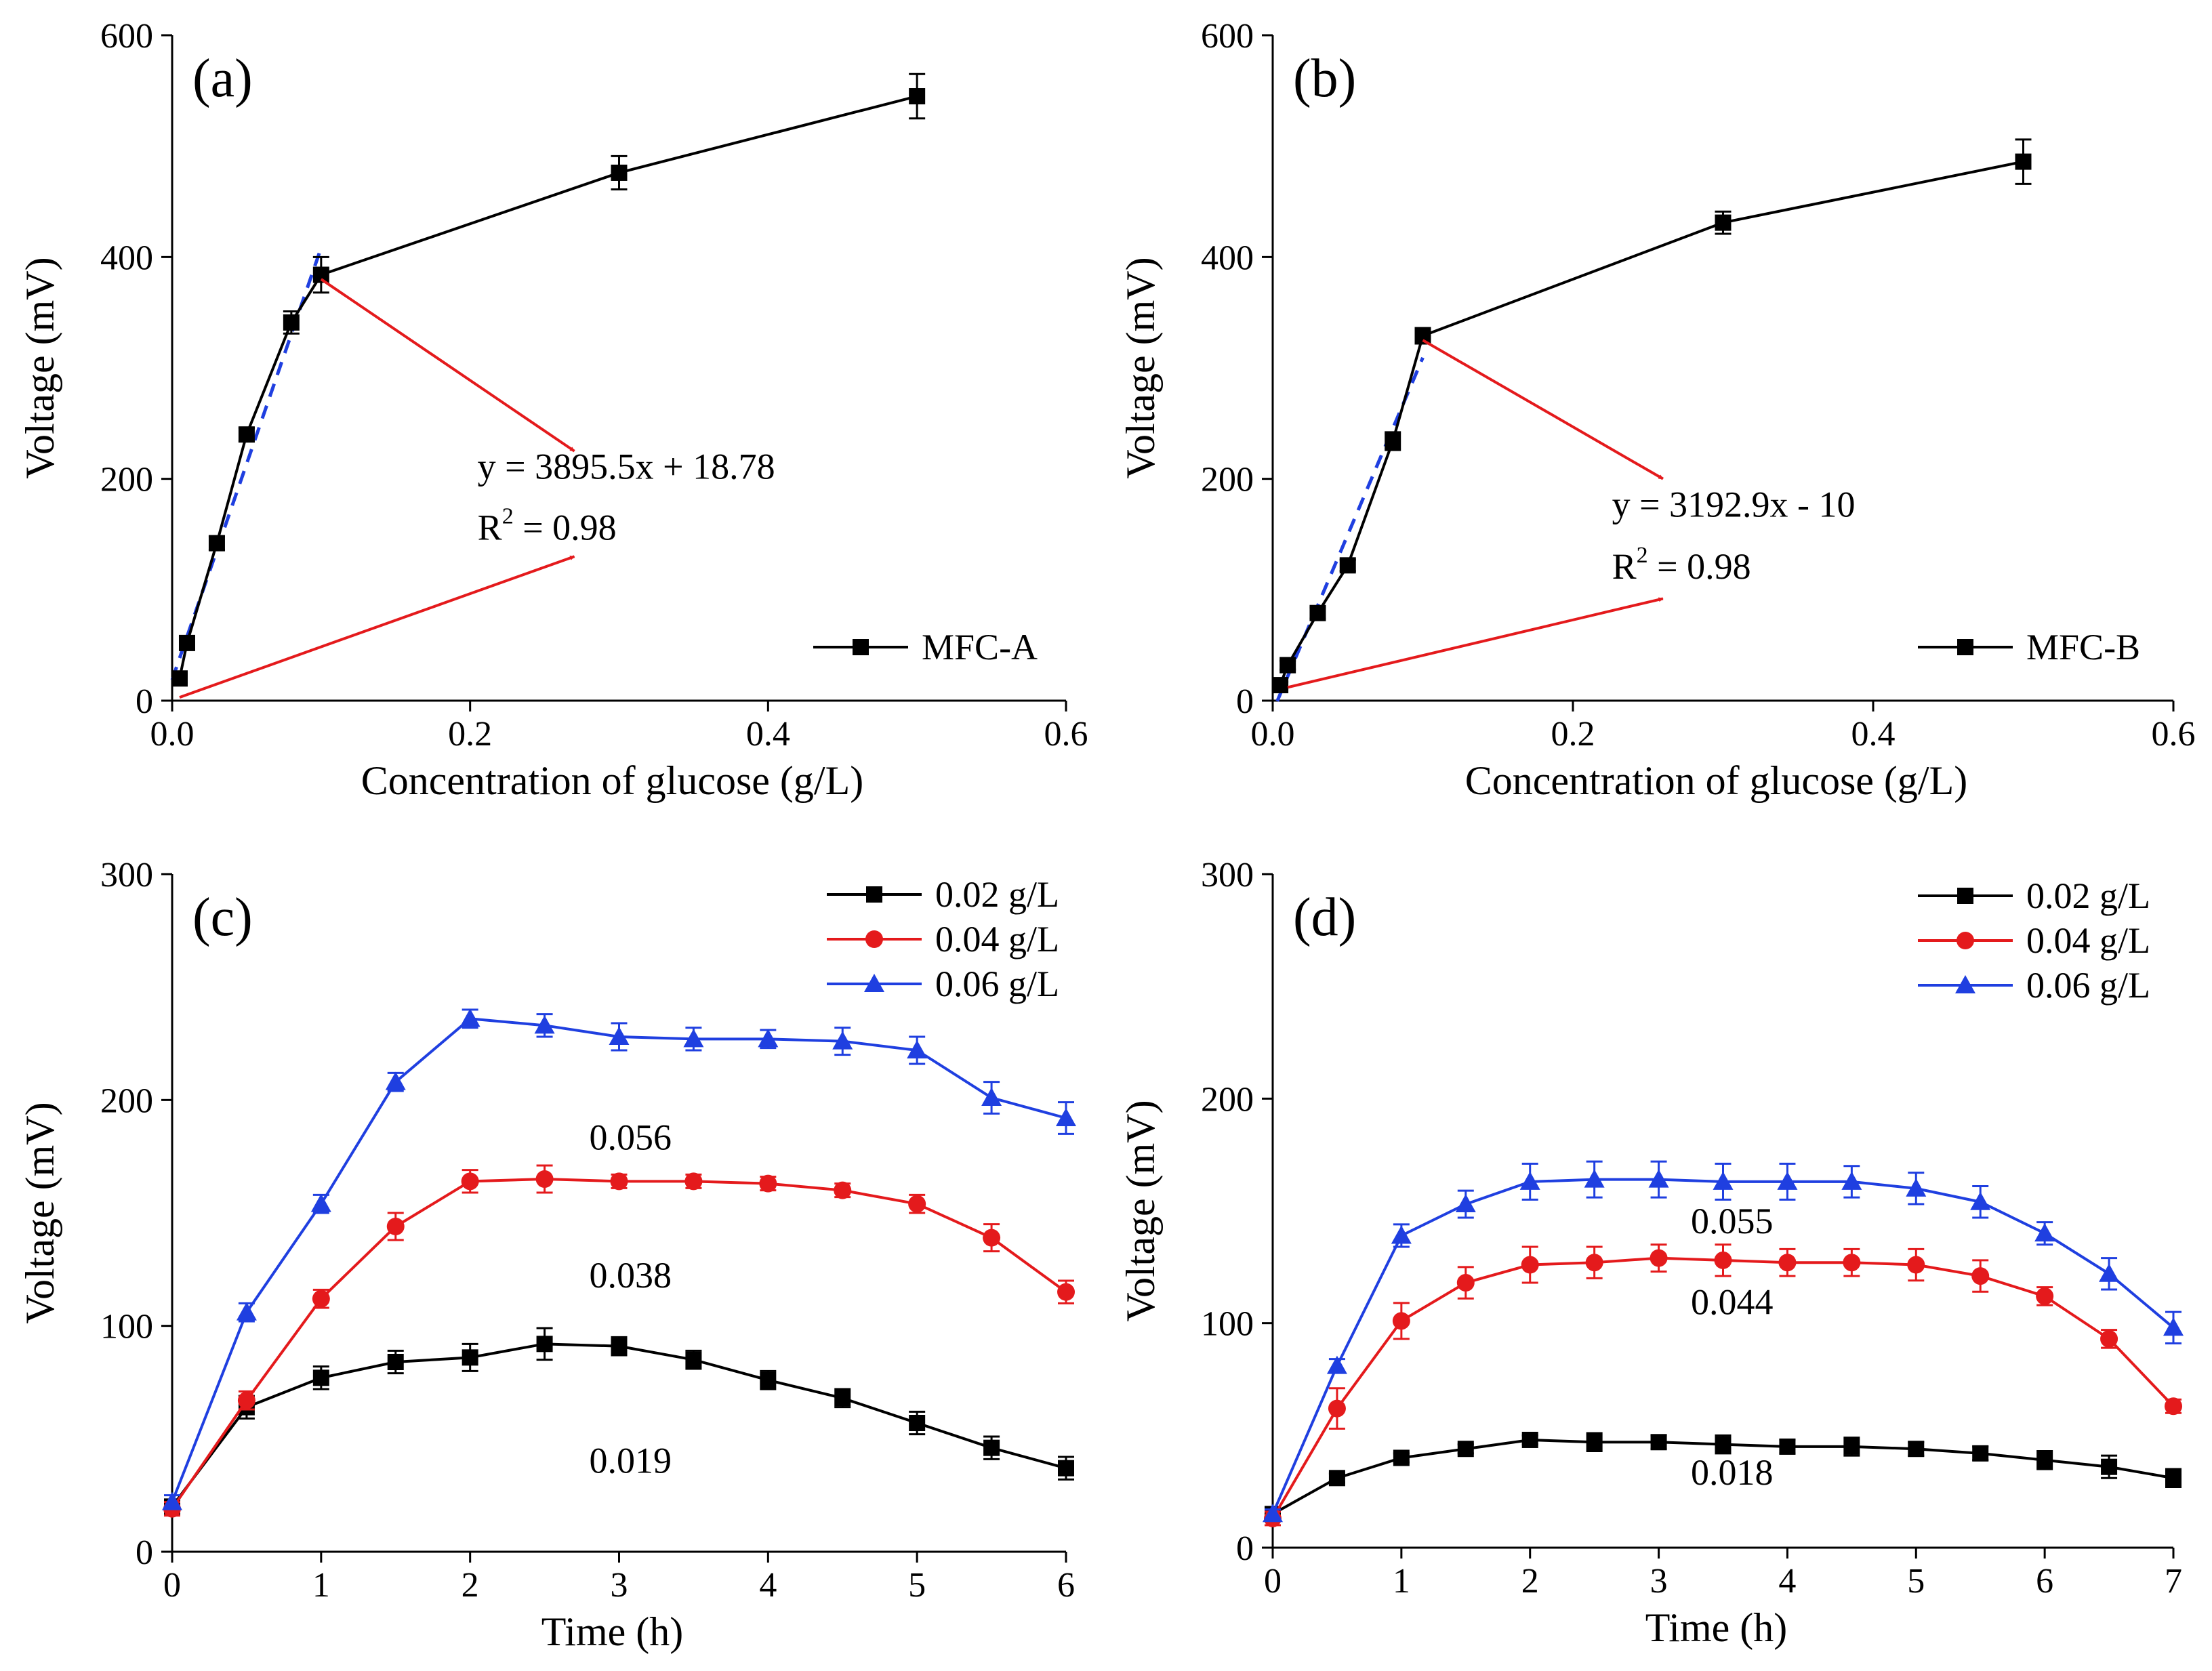 The width and height of the screenshot is (2212, 1671). I want to click on legend: MFC-A, so click(925, 647).